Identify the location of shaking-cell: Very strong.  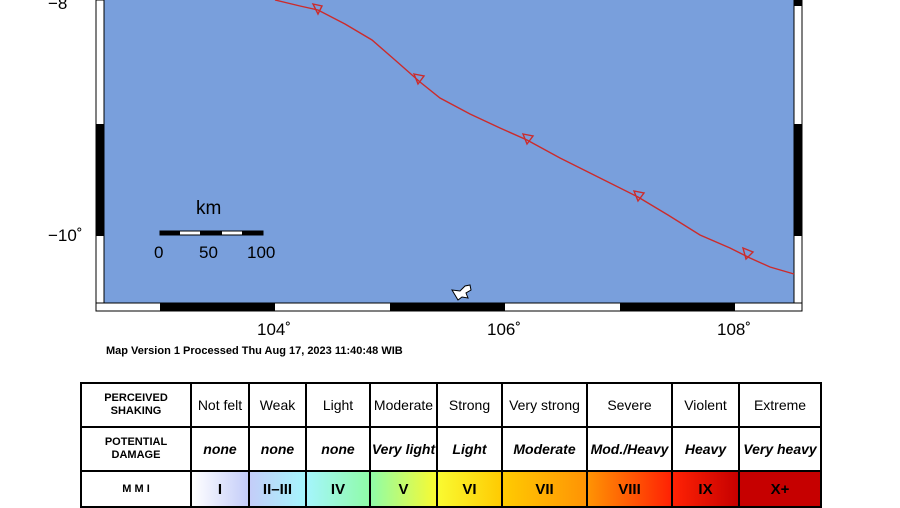
(544, 405).